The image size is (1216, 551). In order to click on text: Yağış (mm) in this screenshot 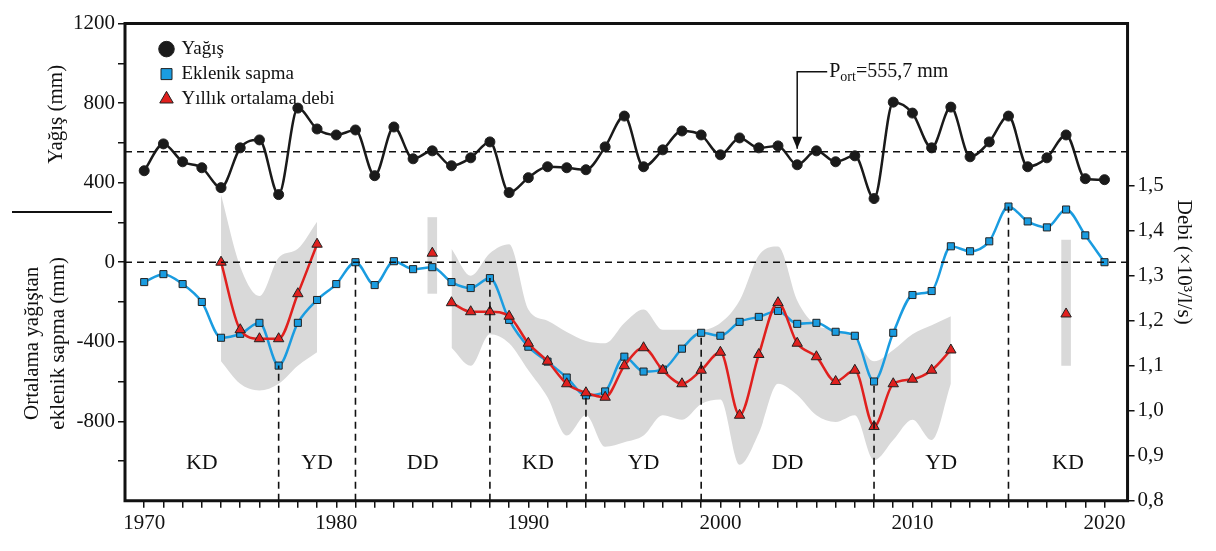, I will do `click(54, 114)`.